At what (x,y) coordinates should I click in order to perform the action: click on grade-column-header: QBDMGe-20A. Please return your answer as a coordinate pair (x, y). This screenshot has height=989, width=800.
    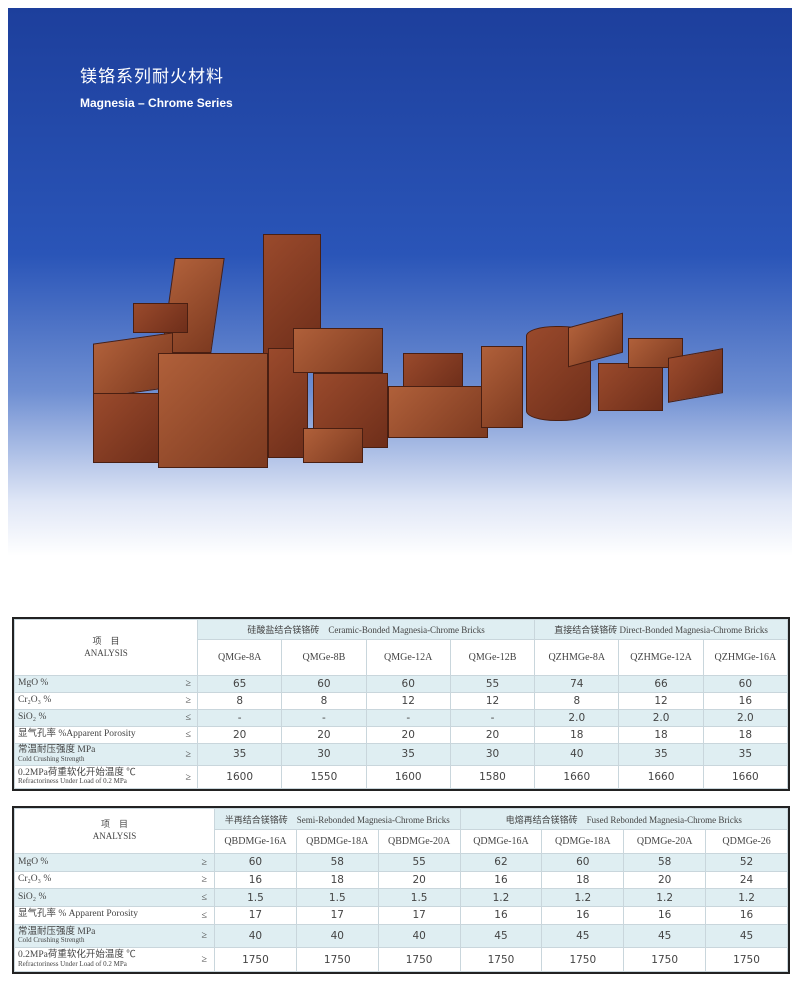
    Looking at the image, I should click on (419, 841).